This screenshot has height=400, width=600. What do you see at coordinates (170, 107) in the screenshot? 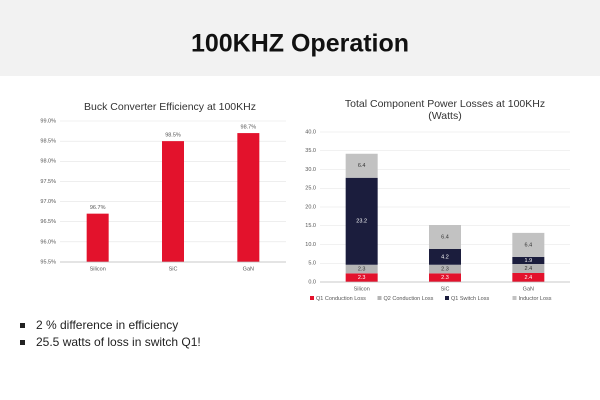
I see `chart-title: Buck Converter Efficiency at 100KHz` at bounding box center [170, 107].